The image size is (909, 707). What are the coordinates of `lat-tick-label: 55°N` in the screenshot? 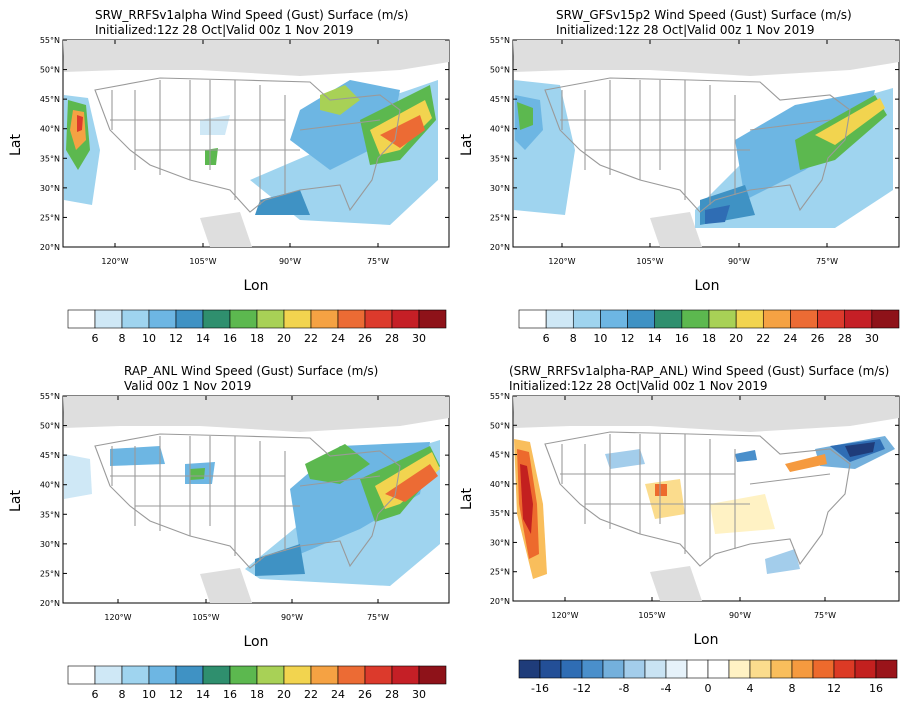 It's located at (500, 396).